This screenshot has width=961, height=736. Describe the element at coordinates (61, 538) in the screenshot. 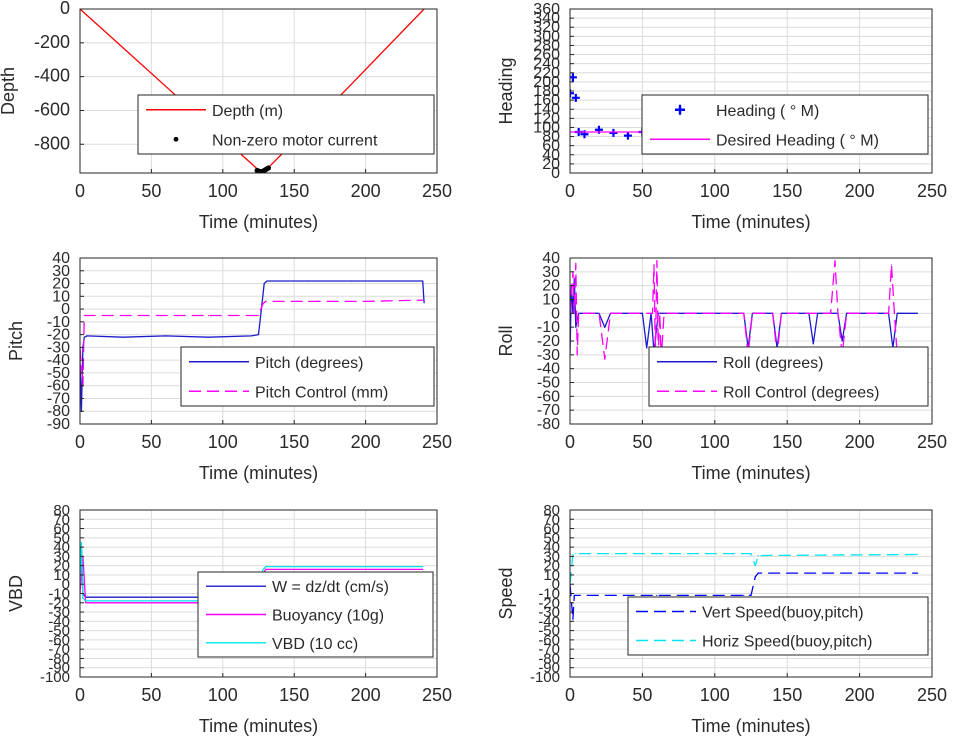

I see `y-tick-label: 50` at that location.